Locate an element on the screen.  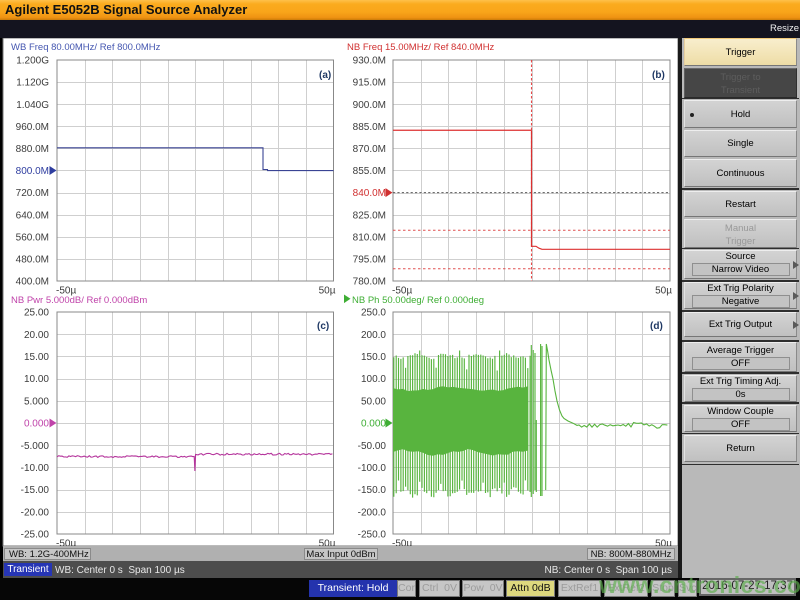
svg-text: 100.0 is located at coordinates (373, 379).